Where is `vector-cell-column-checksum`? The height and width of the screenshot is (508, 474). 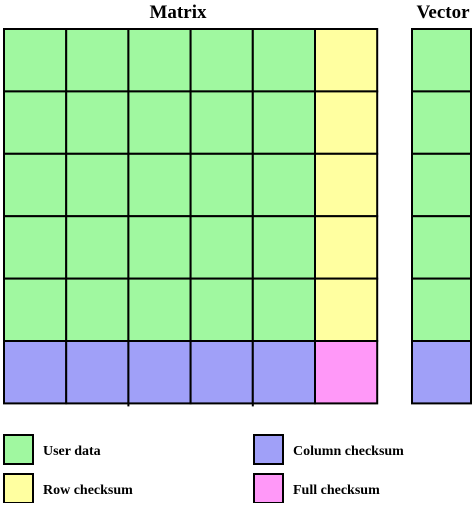
vector-cell-column-checksum is located at coordinates (441, 372).